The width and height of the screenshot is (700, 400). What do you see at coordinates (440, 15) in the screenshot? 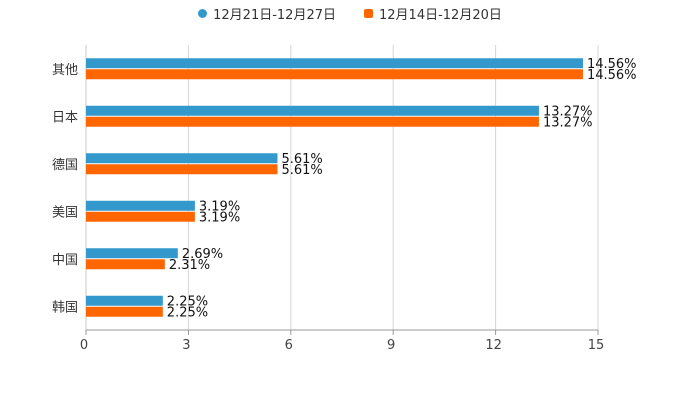
I see `legend-label-series-2: 12月14日-12月20日` at bounding box center [440, 15].